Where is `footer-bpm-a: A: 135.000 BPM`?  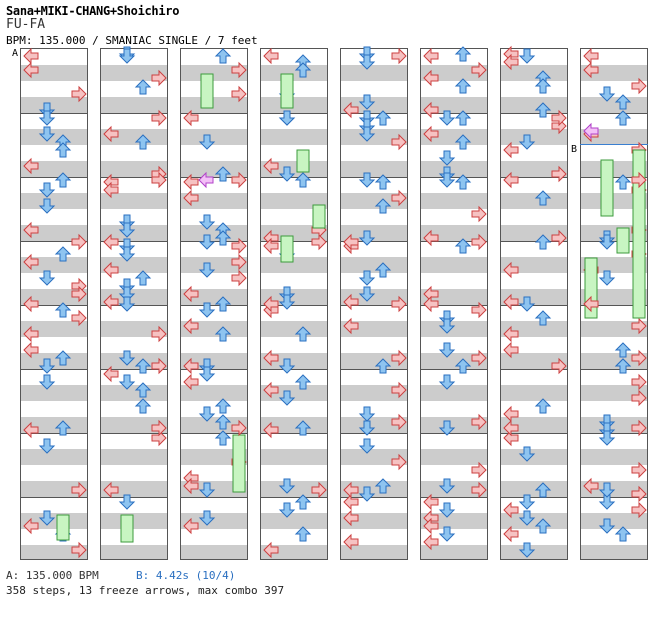 footer-bpm-a: A: 135.000 BPM is located at coordinates (52, 575).